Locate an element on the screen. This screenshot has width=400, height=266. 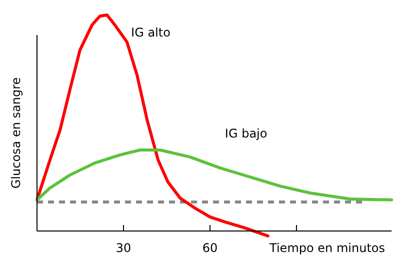
text: IG bajo is located at coordinates (246, 133).